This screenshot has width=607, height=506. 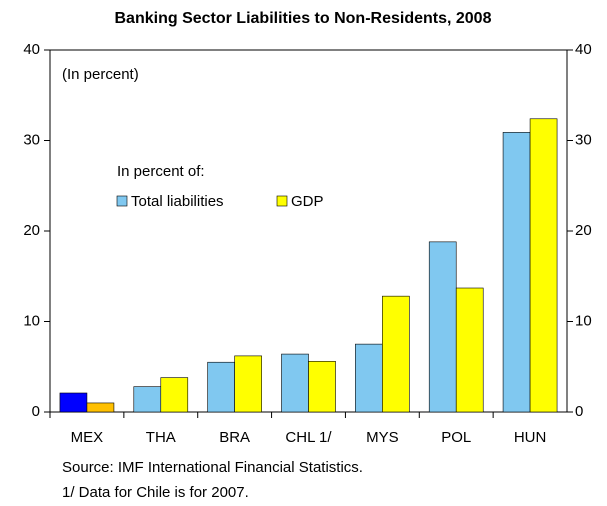 I want to click on y2-tick-label: 30, so click(x=583, y=139).